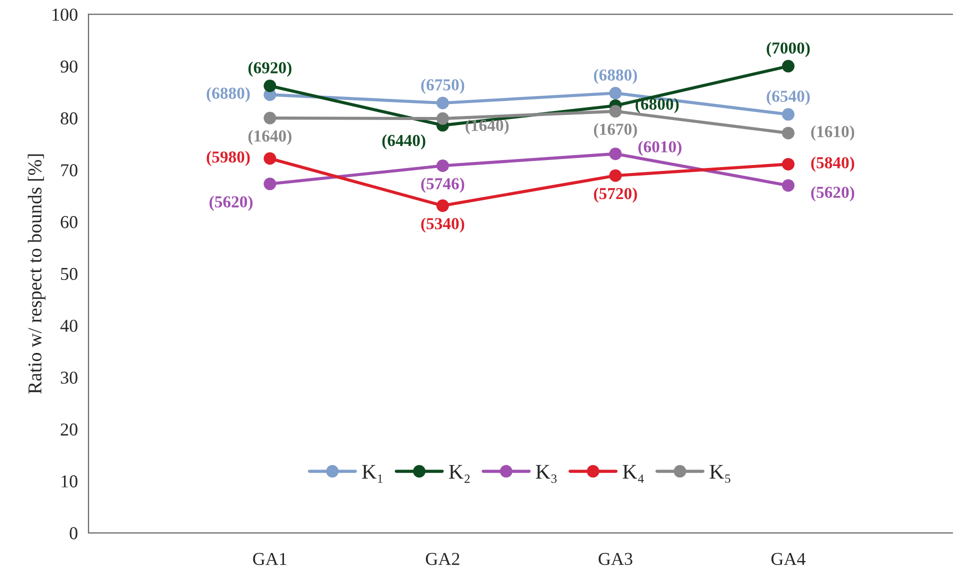 The width and height of the screenshot is (962, 573). Describe the element at coordinates (69, 326) in the screenshot. I see `y-tick-label: 40` at that location.